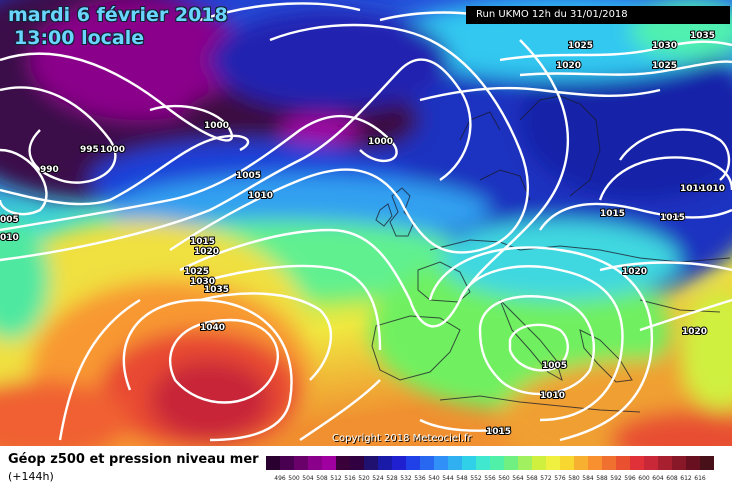 The width and height of the screenshot is (732, 488). I want to click on color-scale-tick: 536, so click(420, 478).